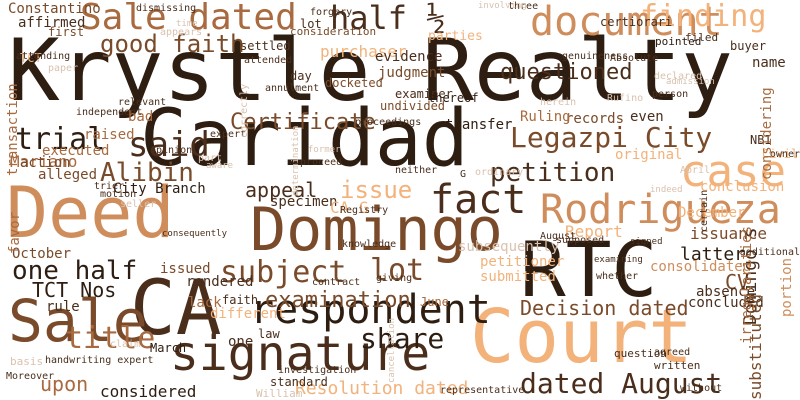 The width and height of the screenshot is (800, 400). I want to click on cloud-word: independent, so click(109, 112).